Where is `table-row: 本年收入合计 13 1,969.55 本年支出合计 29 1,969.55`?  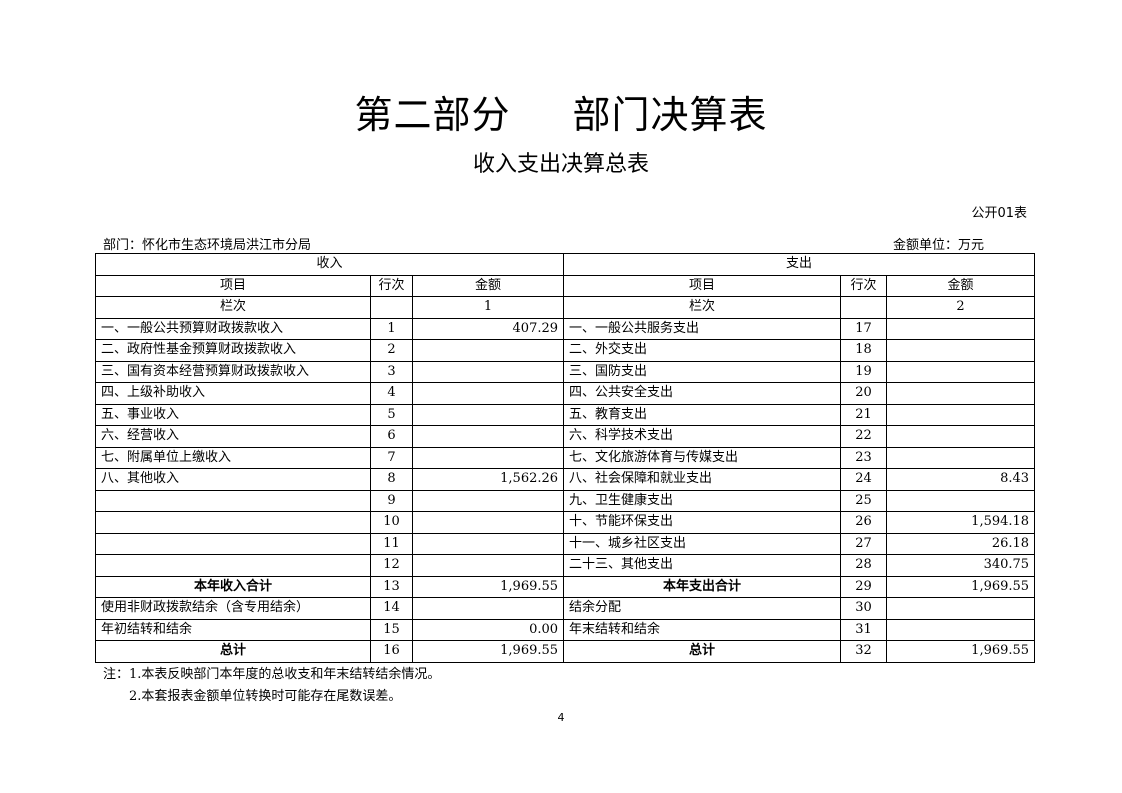
table-row: 本年收入合计 13 1,969.55 本年支出合计 29 1,969.55 is located at coordinates (565, 586).